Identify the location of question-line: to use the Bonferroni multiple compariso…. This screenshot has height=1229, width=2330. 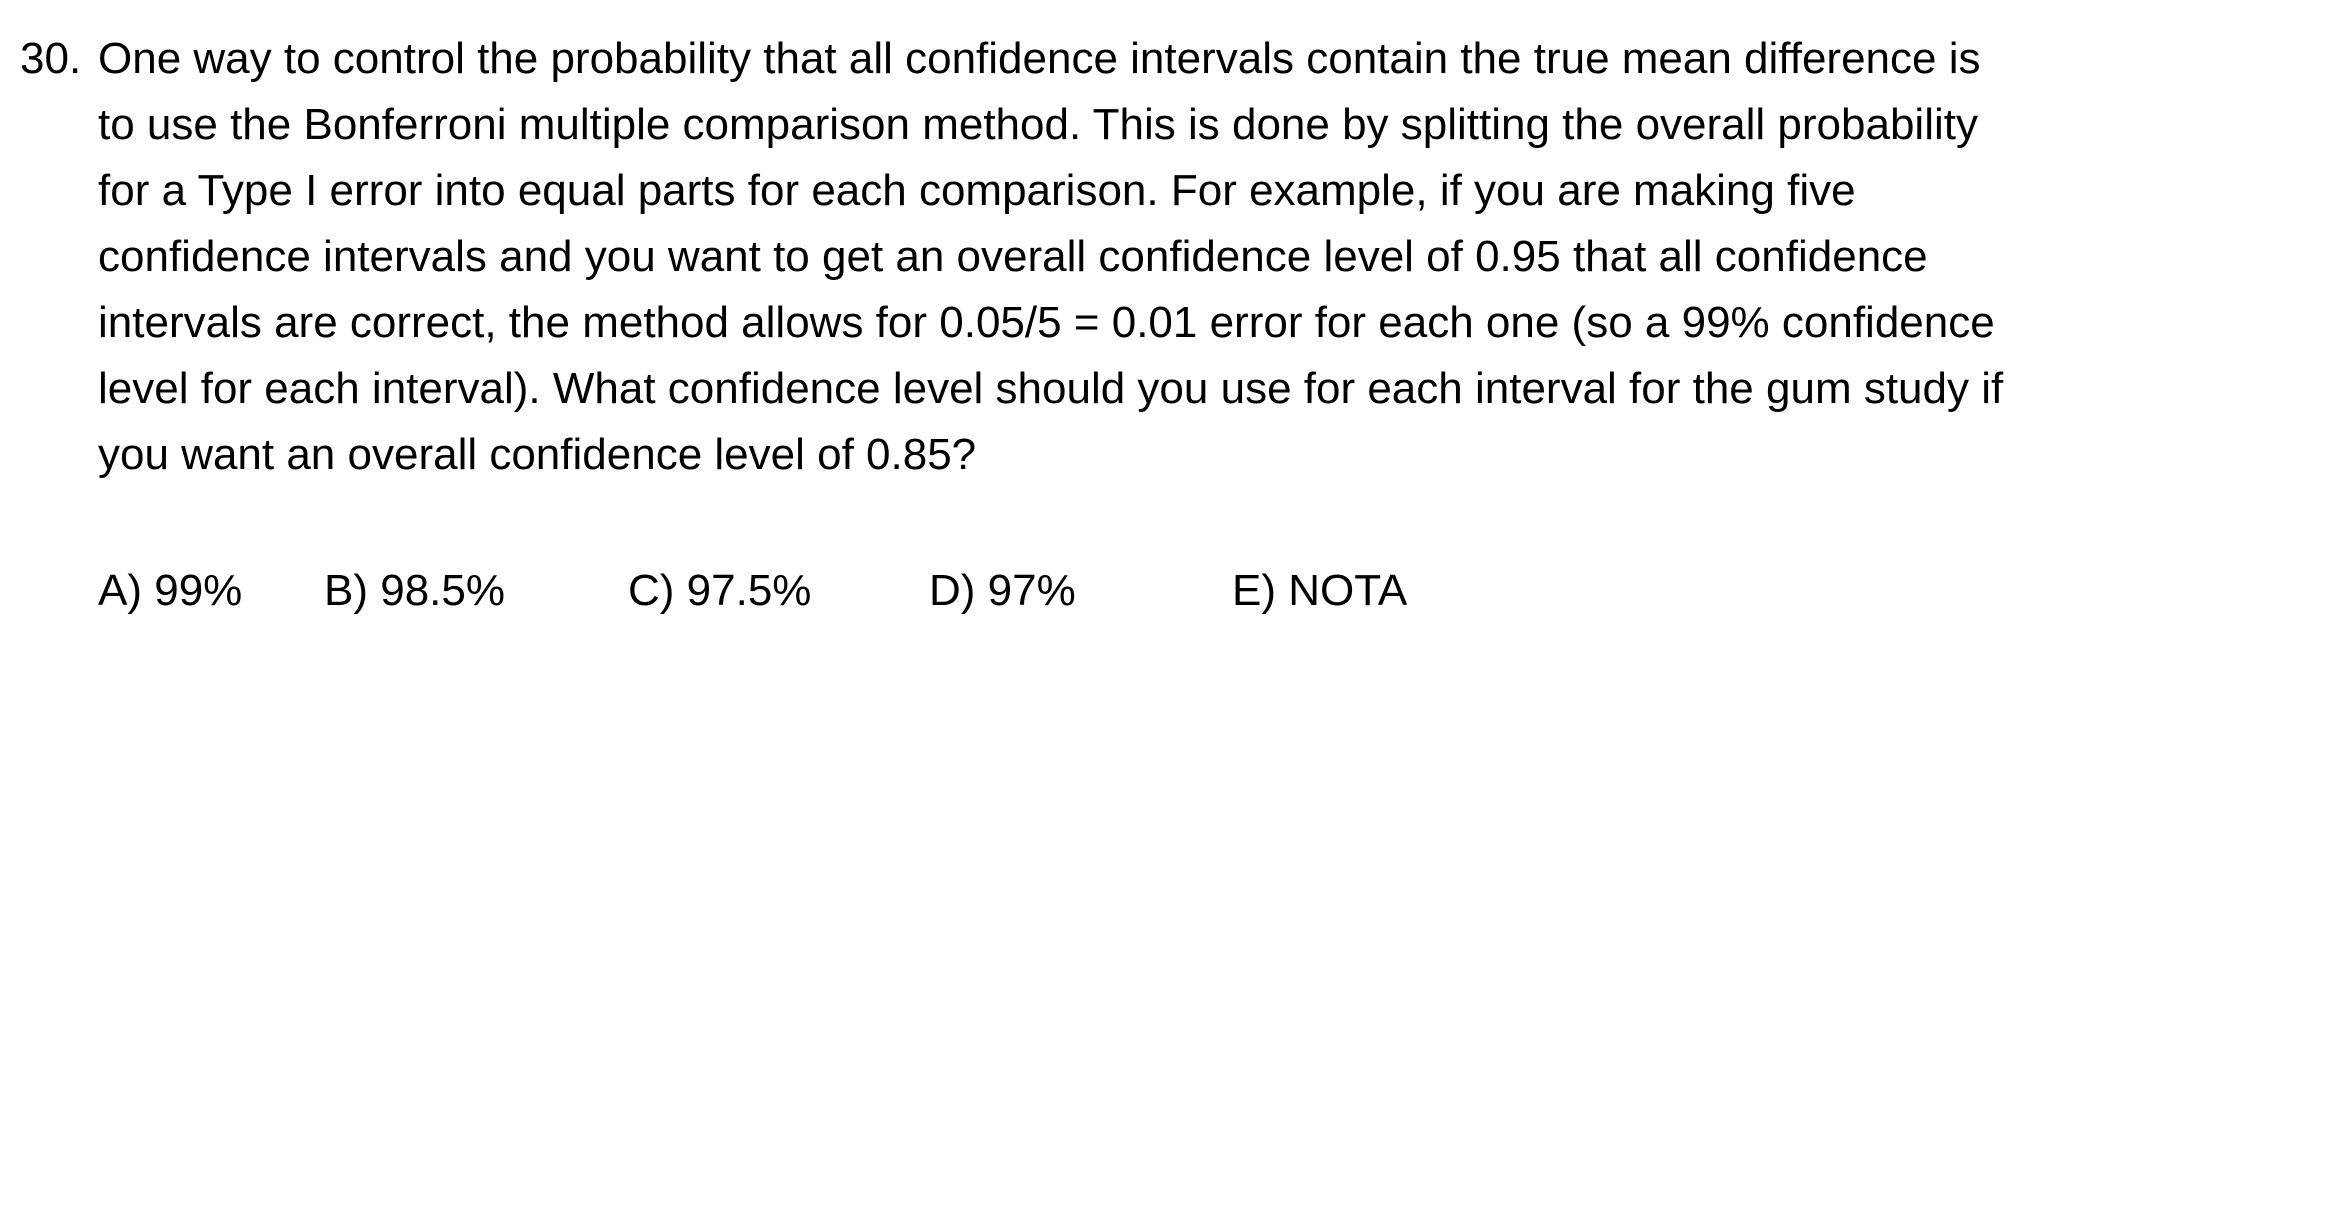
(1038, 124).